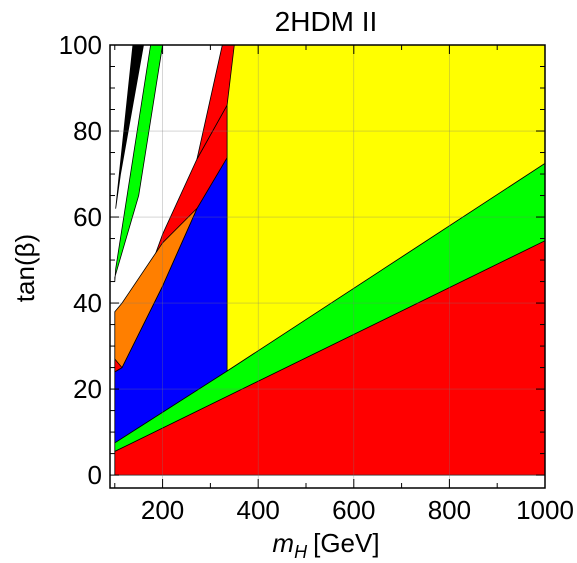  What do you see at coordinates (80, 45) in the screenshot?
I see `y-tick-label: 100` at bounding box center [80, 45].